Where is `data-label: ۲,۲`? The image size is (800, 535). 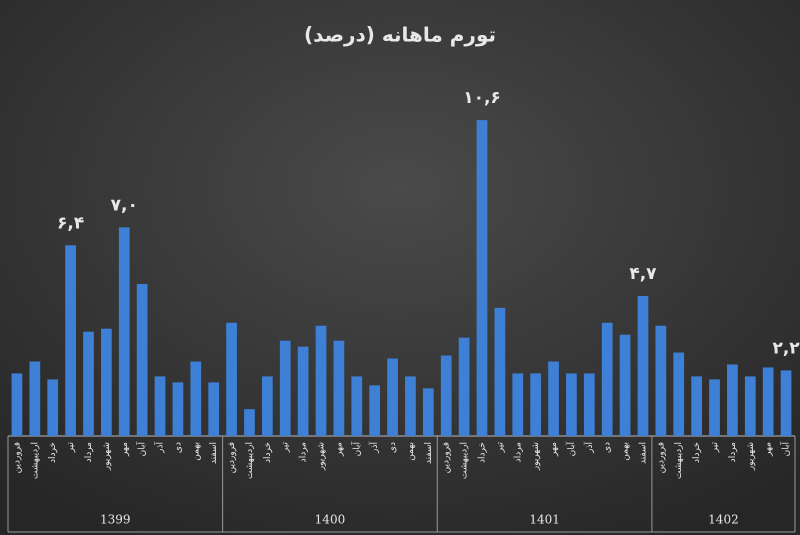
data-label: ۲,۲ is located at coordinates (786, 348).